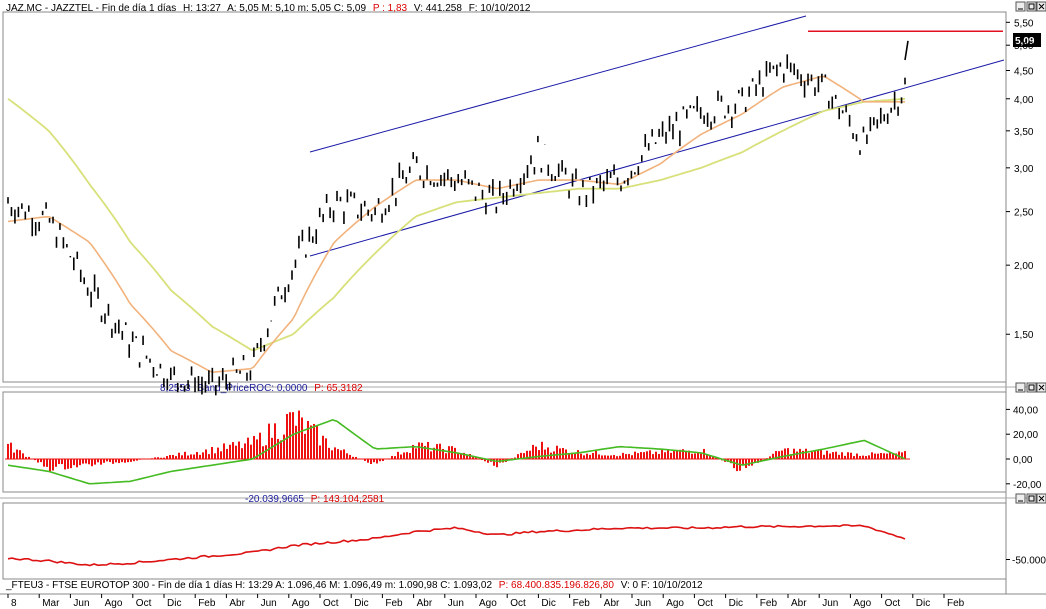 This screenshot has height=609, width=1046. What do you see at coordinates (1020, 387) in the screenshot?
I see `roc-minimize-button` at bounding box center [1020, 387].